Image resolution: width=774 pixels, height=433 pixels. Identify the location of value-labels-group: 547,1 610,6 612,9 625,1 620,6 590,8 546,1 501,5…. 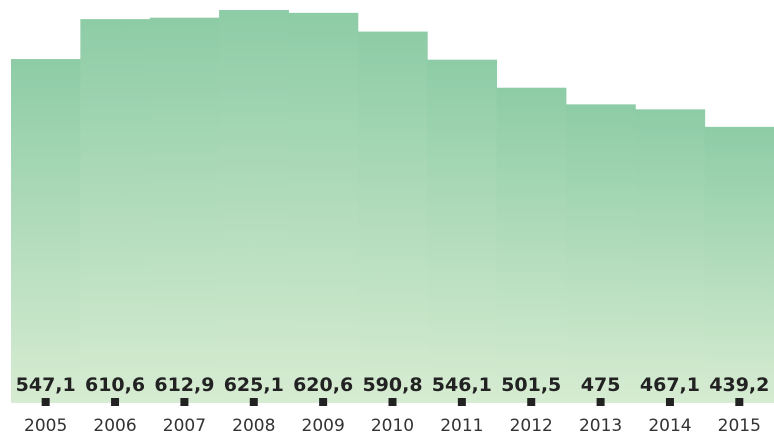
(393, 385).